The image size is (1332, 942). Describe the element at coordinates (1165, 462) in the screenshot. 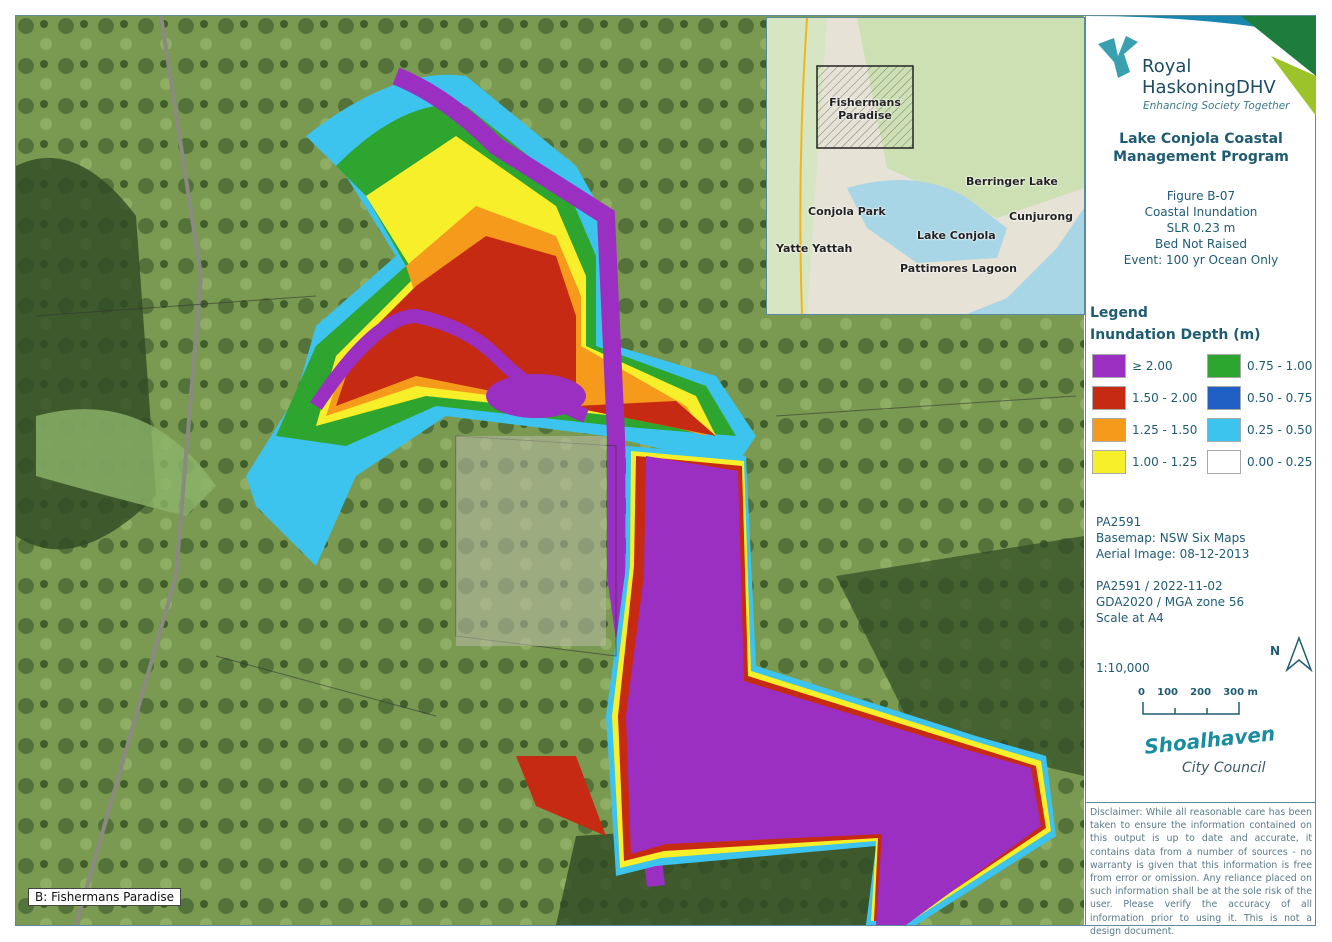

I see `legend-label: 1.00 - 1.25` at that location.